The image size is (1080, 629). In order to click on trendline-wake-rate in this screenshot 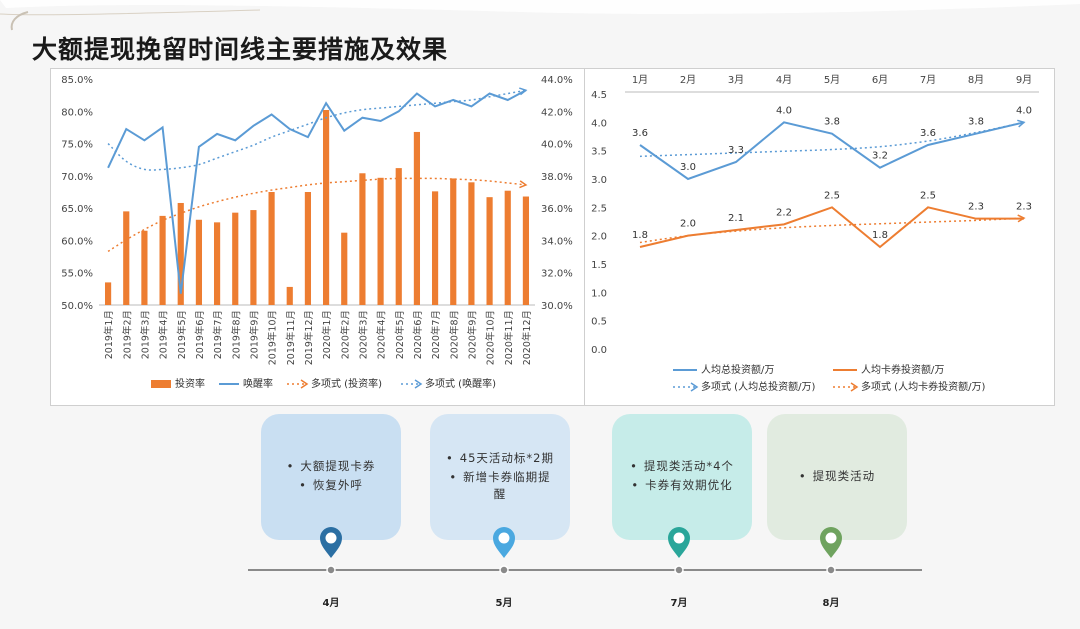, I will do `click(317, 130)`.